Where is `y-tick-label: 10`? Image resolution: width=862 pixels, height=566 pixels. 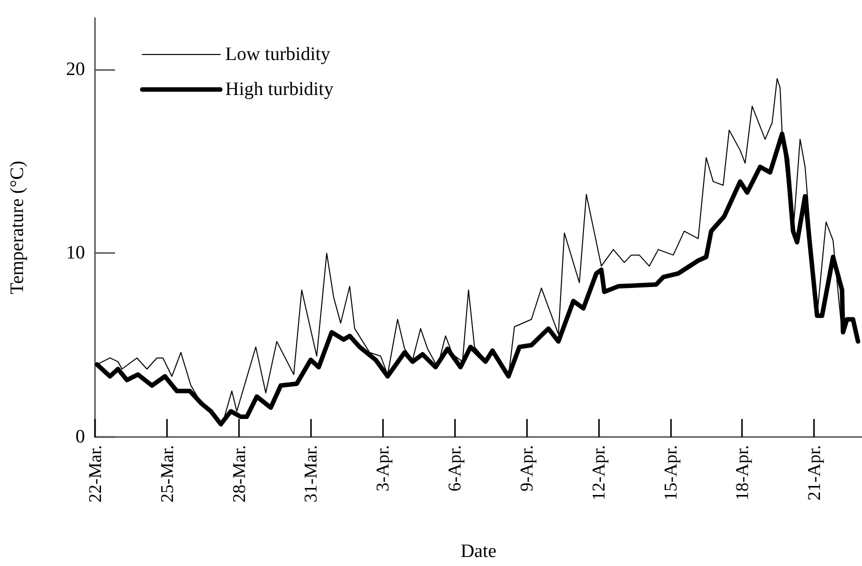
y-tick-label: 10 is located at coordinates (75, 253).